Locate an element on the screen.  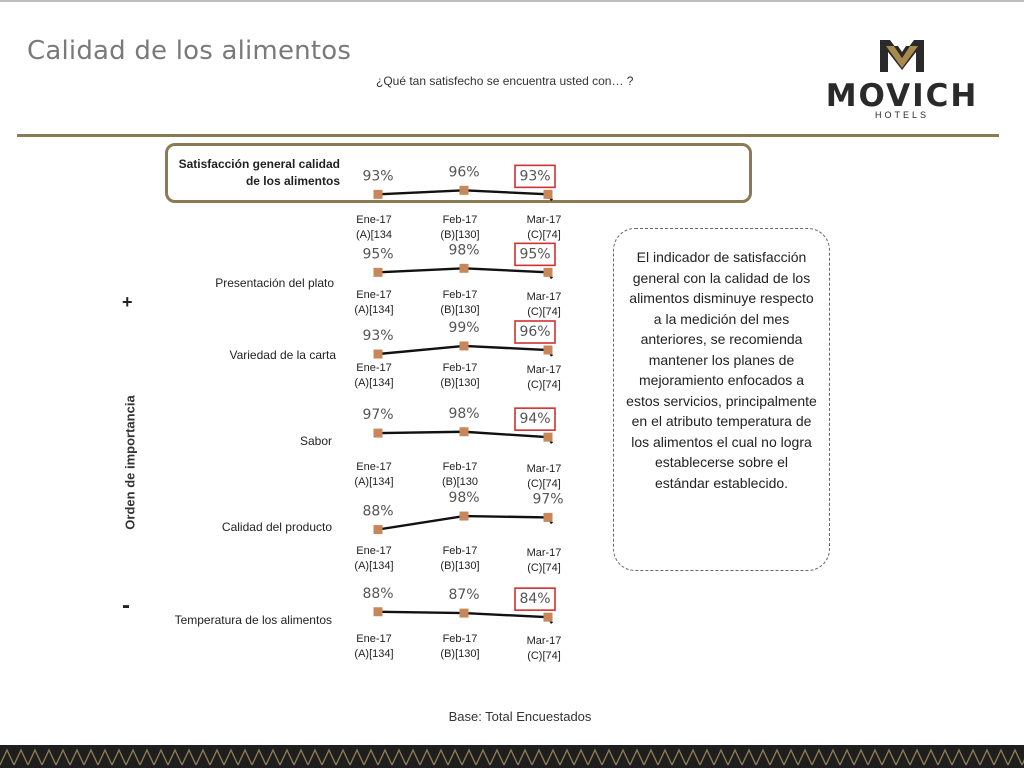
movich-logo: MOVICH HOTELS is located at coordinates (902, 81).